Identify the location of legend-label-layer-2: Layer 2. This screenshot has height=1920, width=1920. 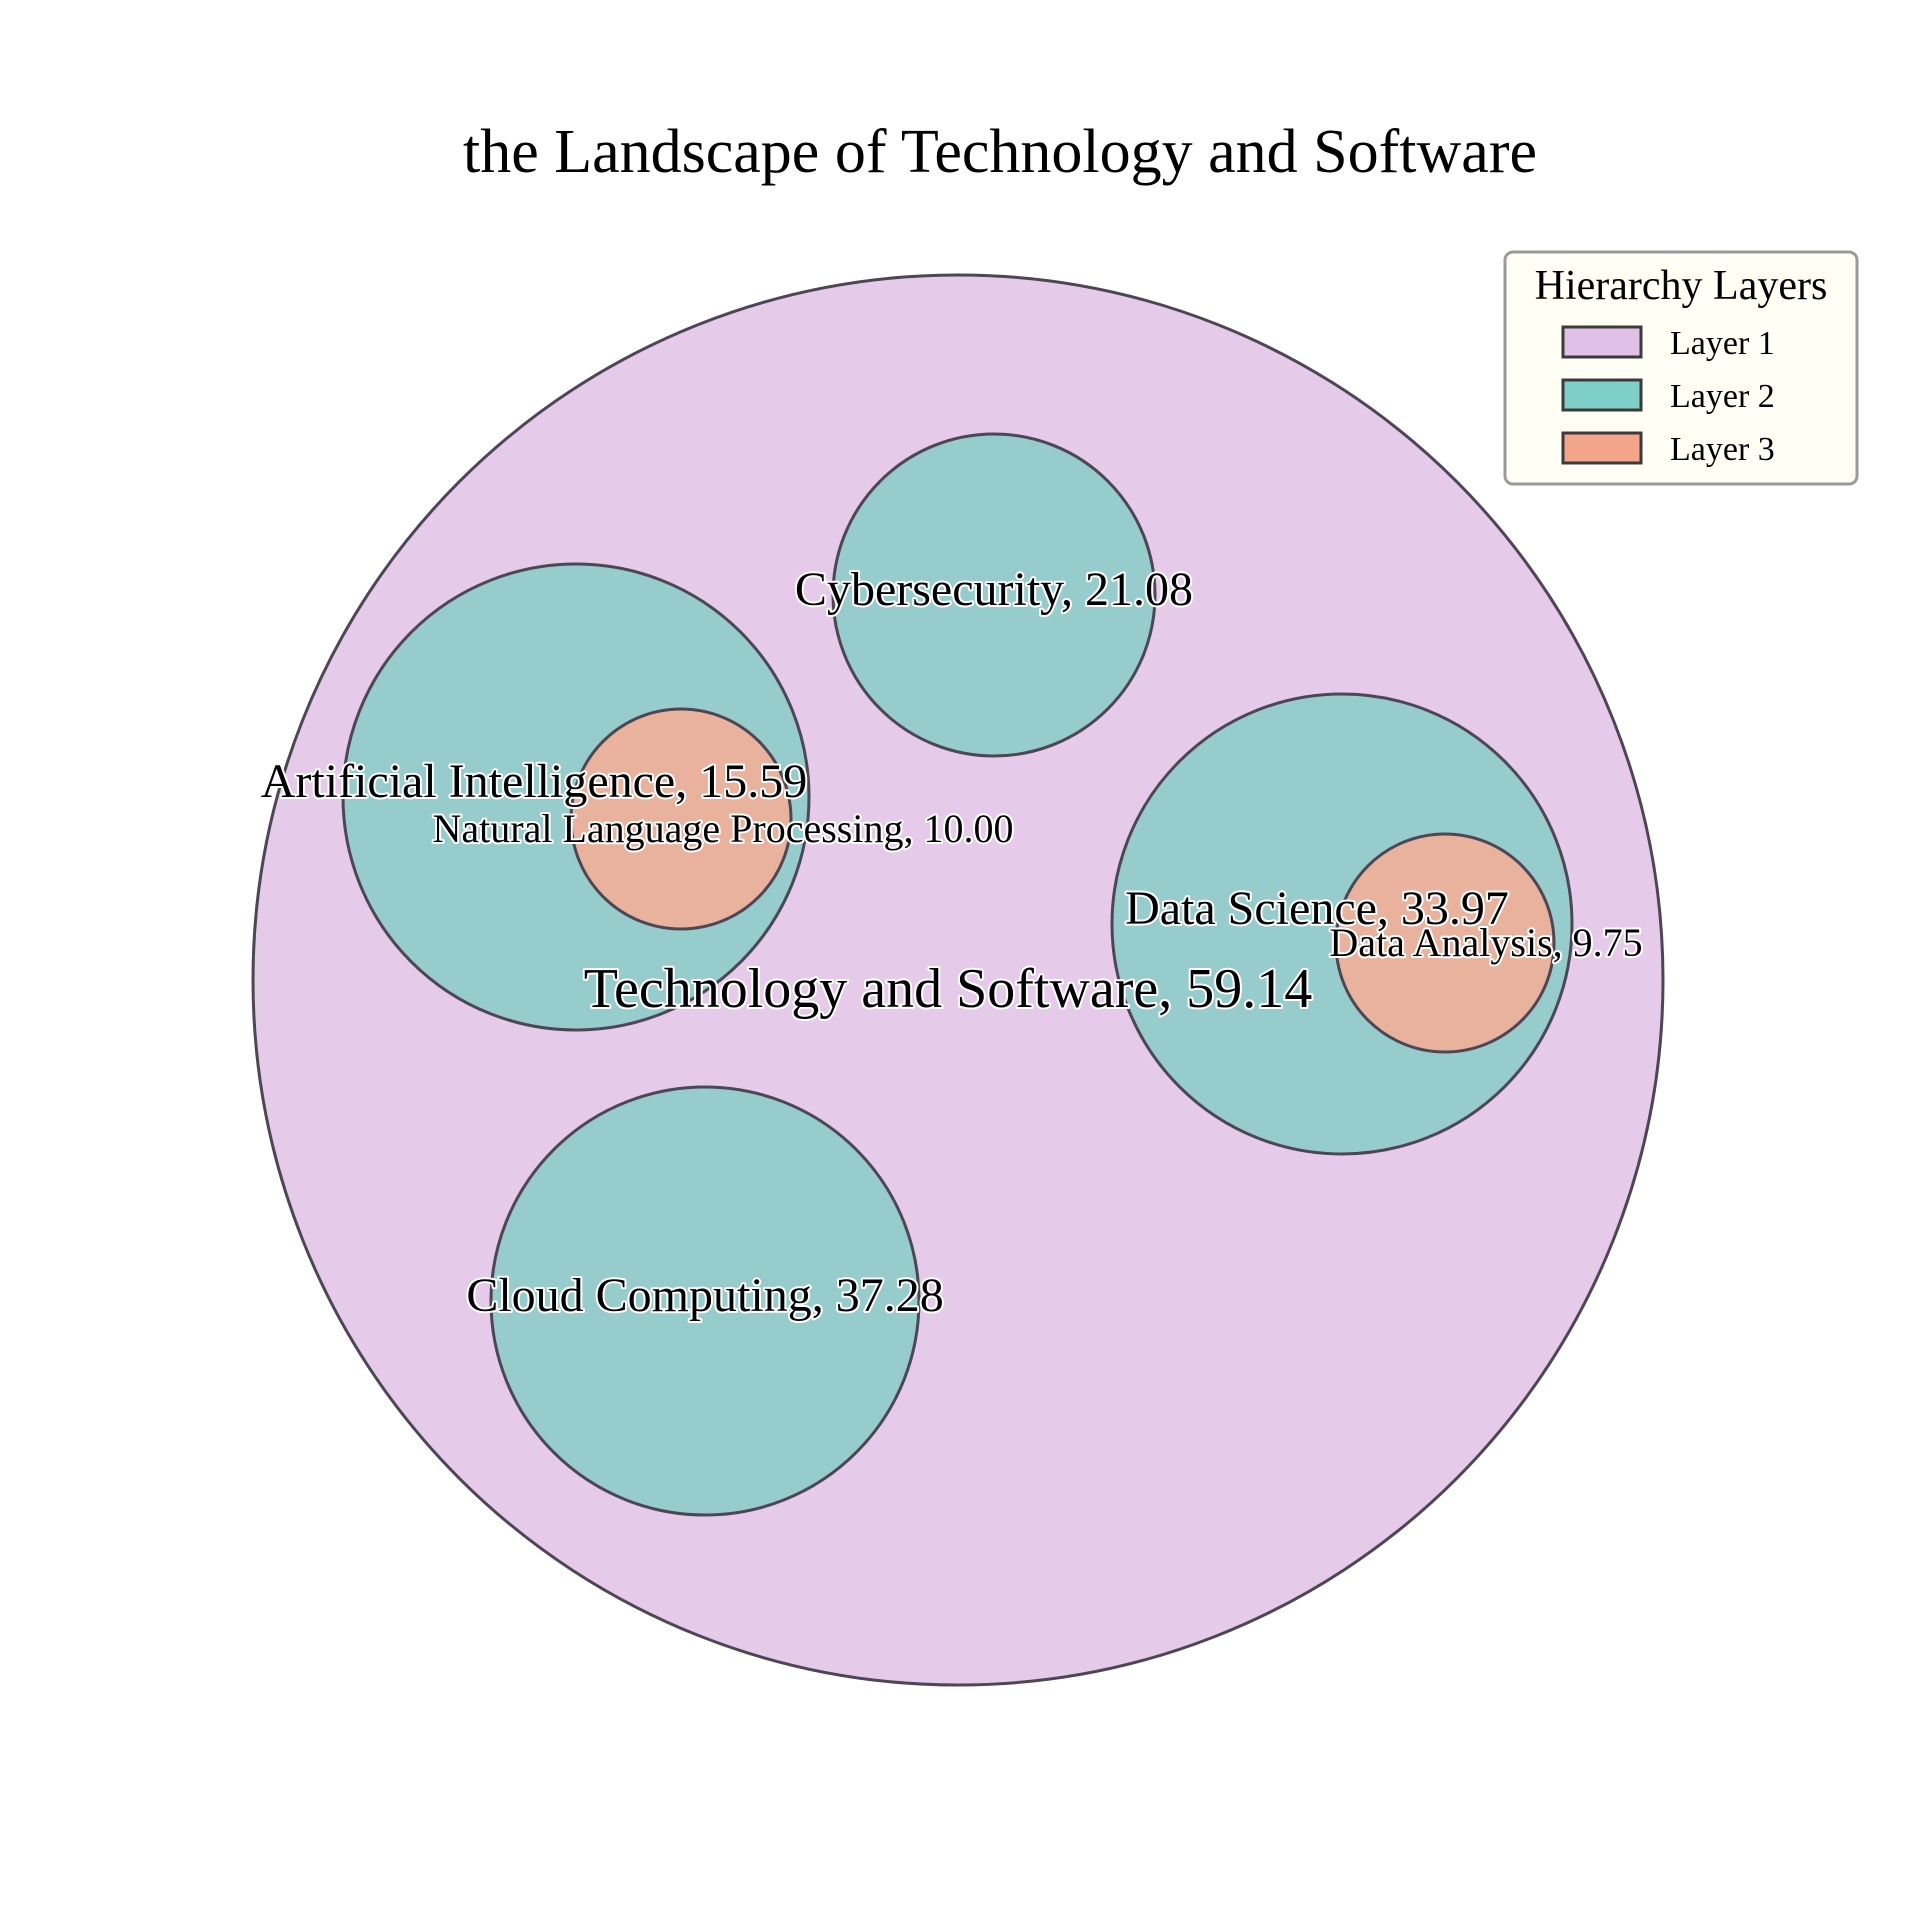
(1722, 396).